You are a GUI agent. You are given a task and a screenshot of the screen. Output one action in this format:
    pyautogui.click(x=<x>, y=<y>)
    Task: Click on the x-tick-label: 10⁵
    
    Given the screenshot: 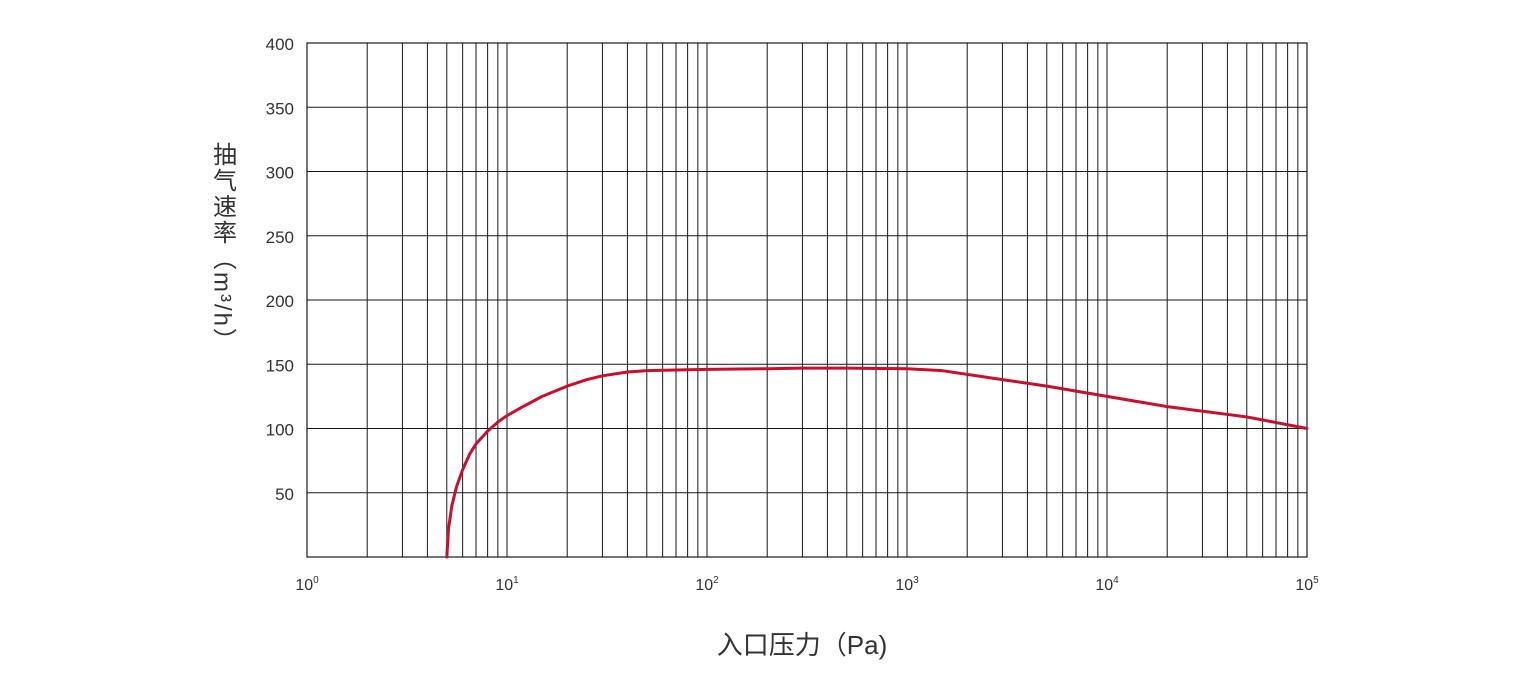 What is the action you would take?
    pyautogui.click(x=1307, y=584)
    